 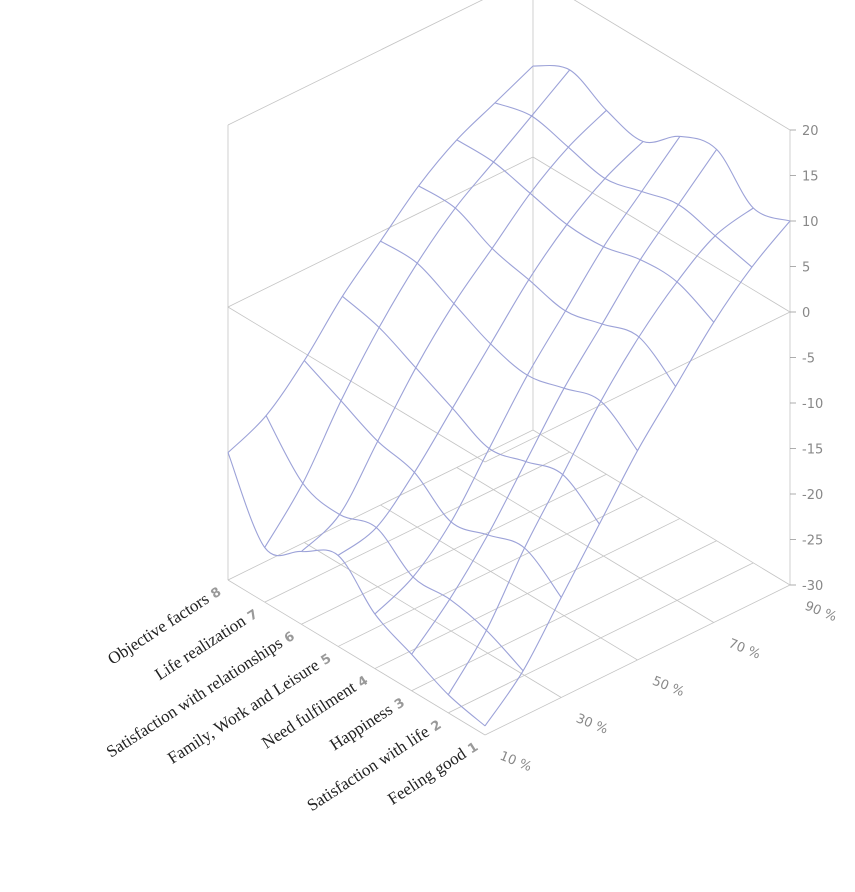 What do you see at coordinates (744, 649) in the screenshot?
I see `y-tick-label: 70 %` at bounding box center [744, 649].